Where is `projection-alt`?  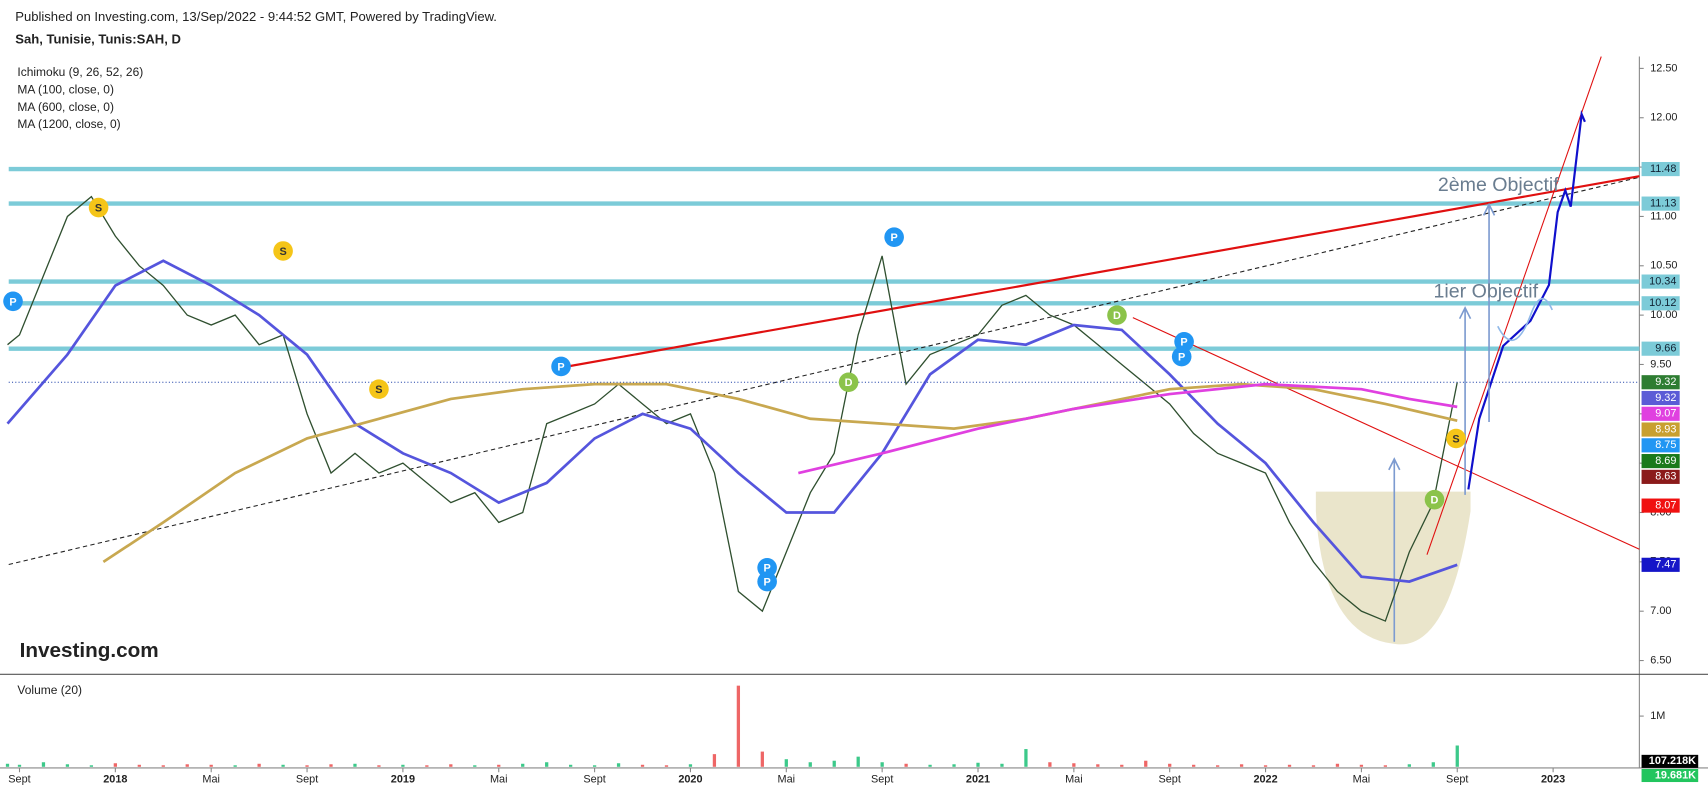 projection-alt is located at coordinates (1525, 320).